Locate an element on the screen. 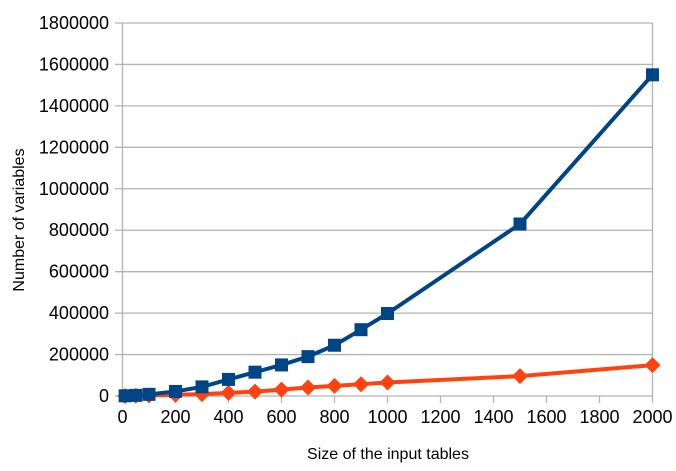  x-tick-label: 1600 is located at coordinates (546, 417).